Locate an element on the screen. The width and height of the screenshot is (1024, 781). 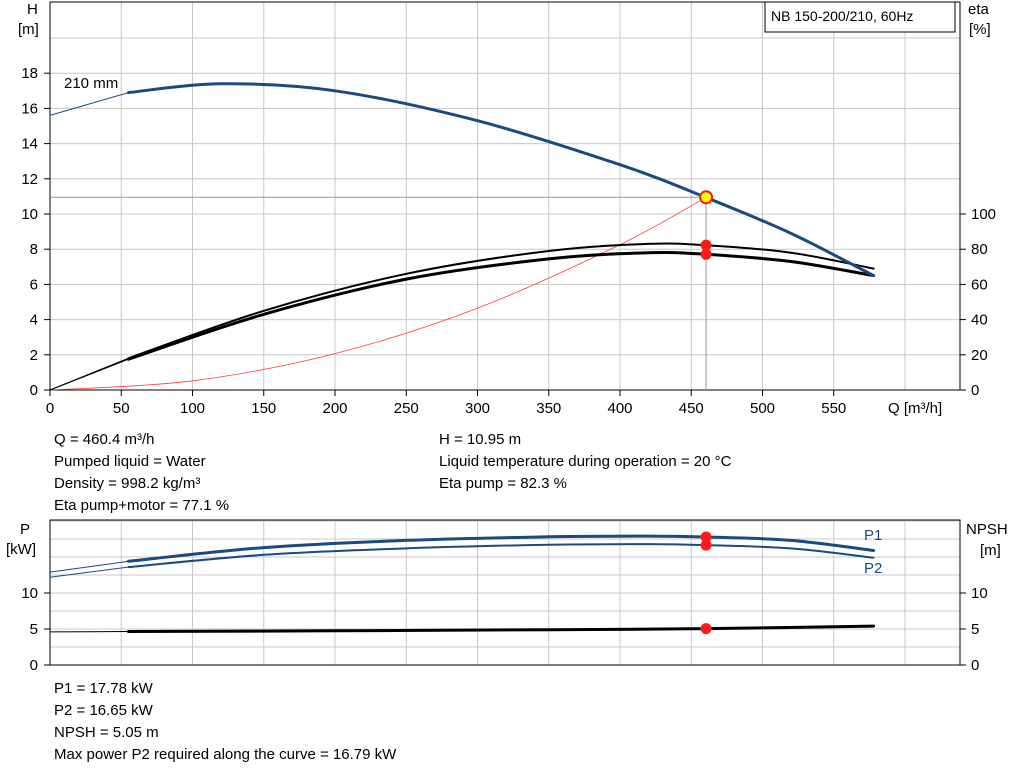
npsh-curve is located at coordinates (501, 628).